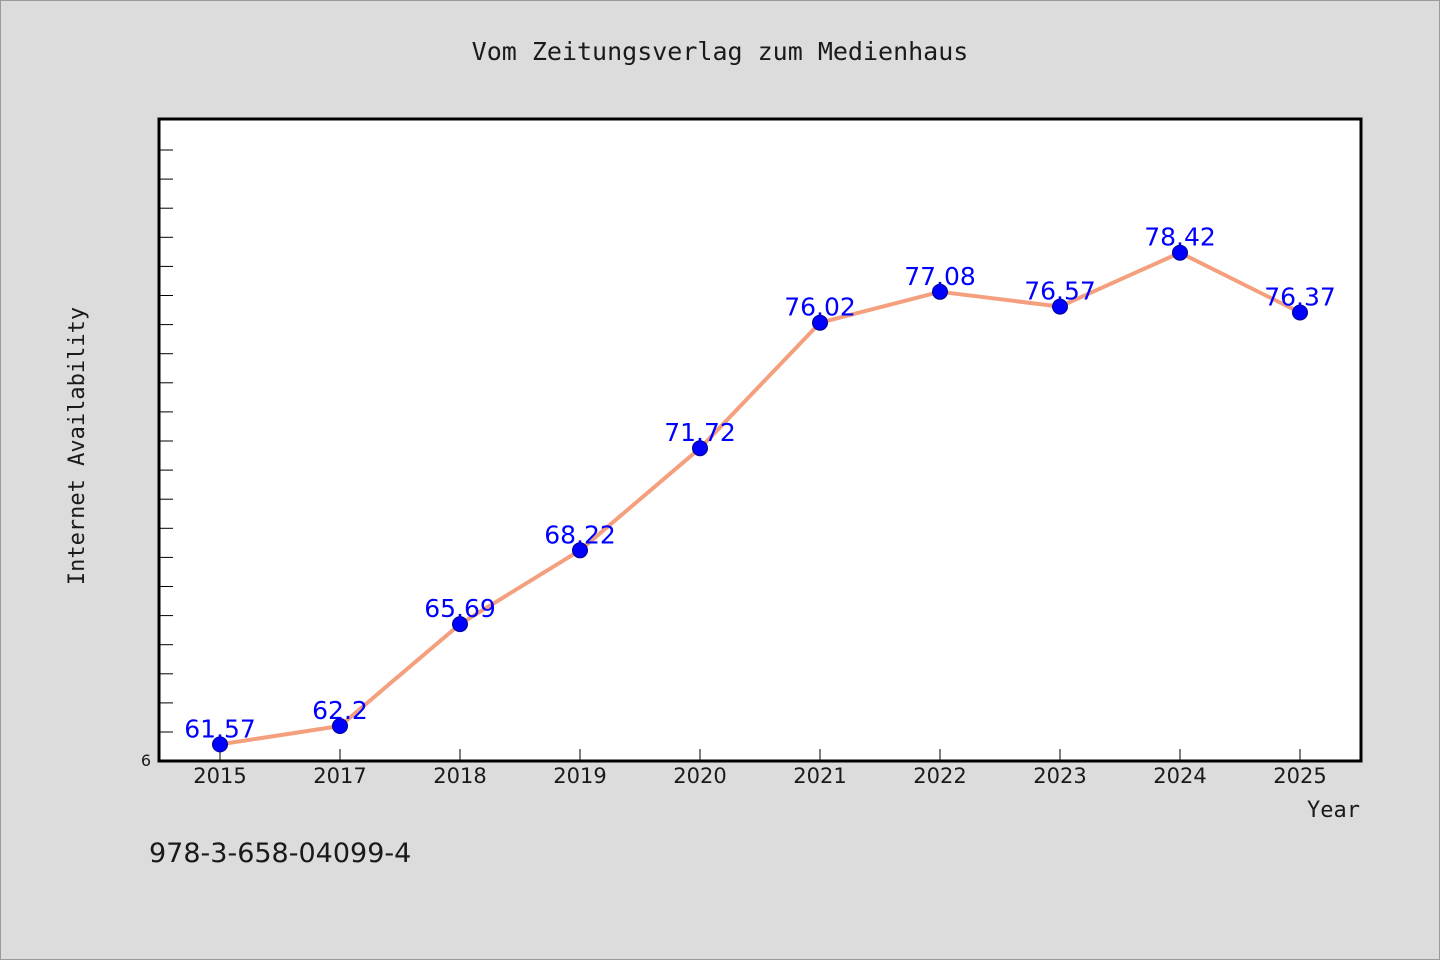 The image size is (1440, 960). Describe the element at coordinates (1300, 297) in the screenshot. I see `data-label: 76.37` at that location.